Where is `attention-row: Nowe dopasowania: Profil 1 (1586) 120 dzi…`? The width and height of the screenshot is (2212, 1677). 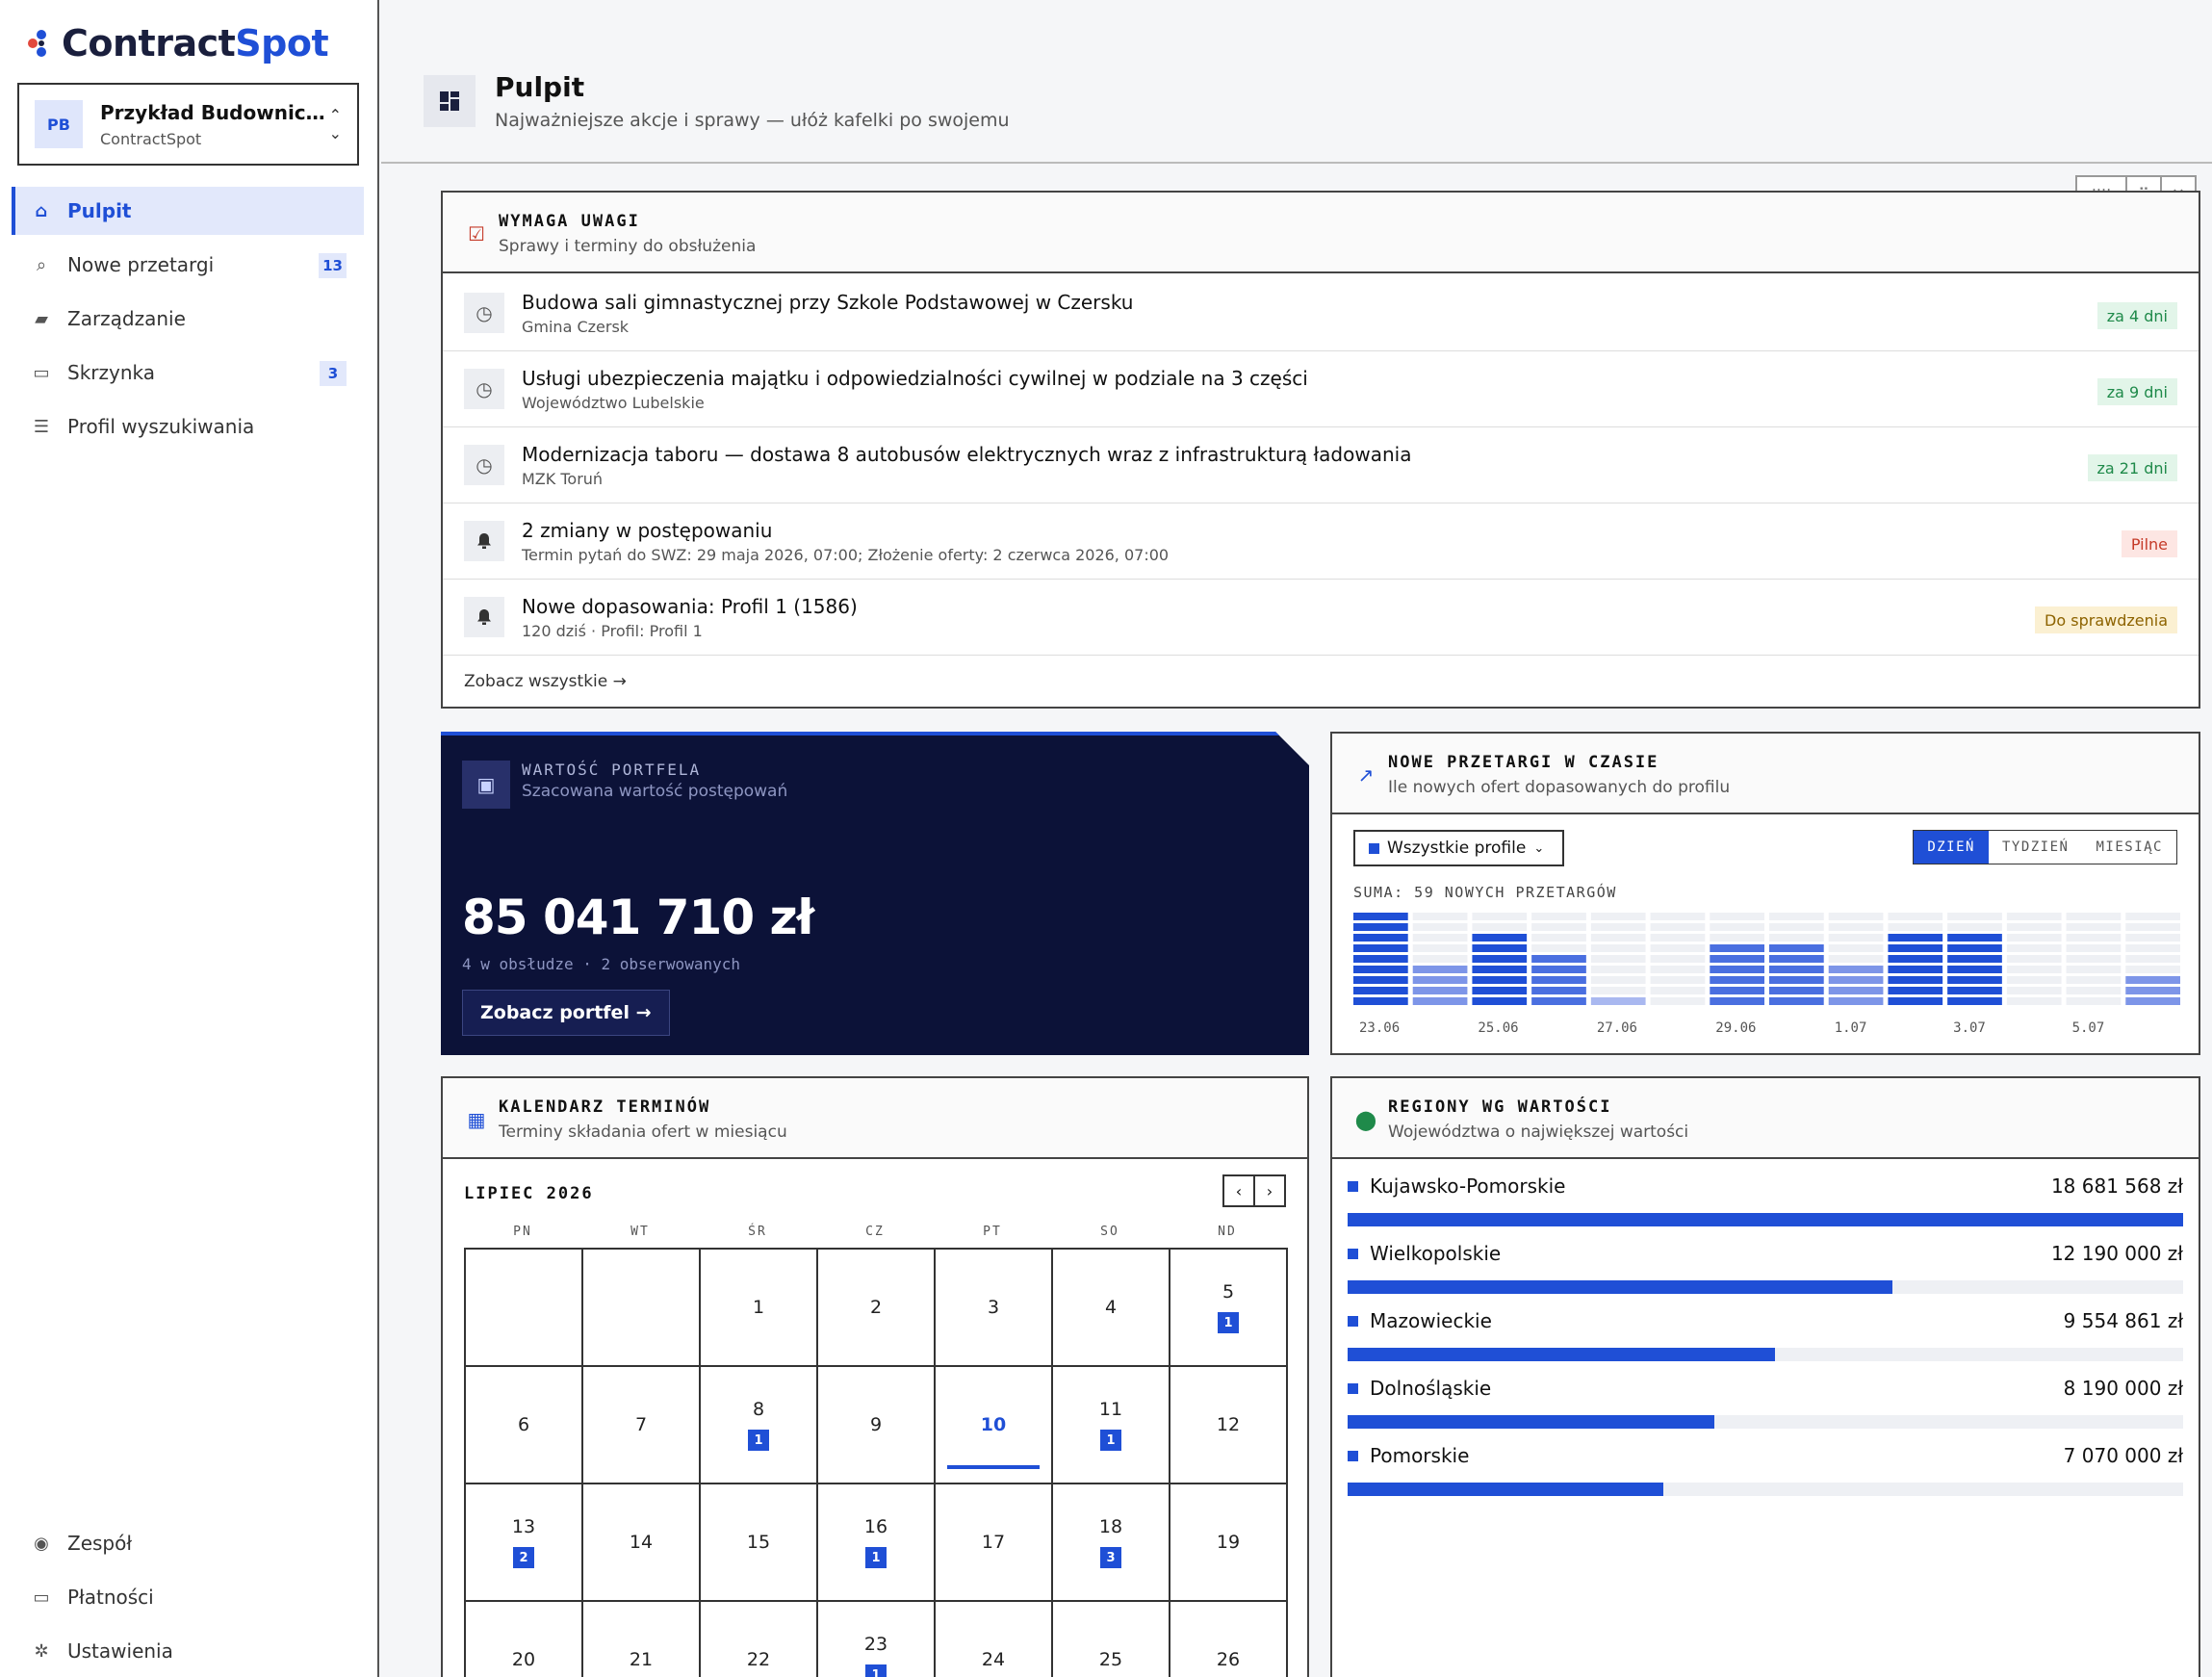
attention-row: Nowe dopasowania: Profil 1 (1586) 120 dzi… is located at coordinates (1321, 618).